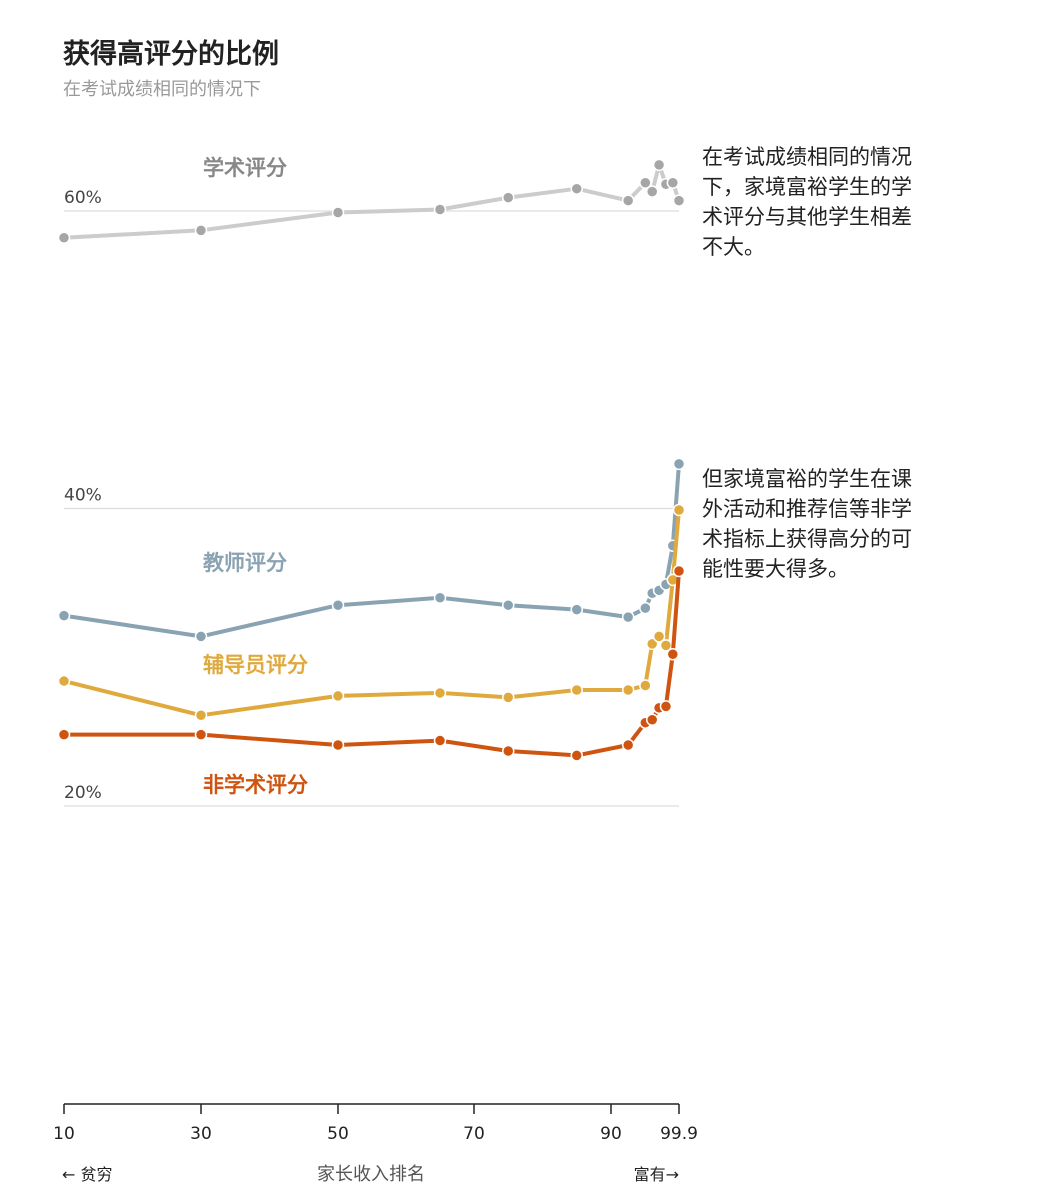 The image size is (1050, 1197). I want to click on y-tick-label: 40%, so click(83, 496).